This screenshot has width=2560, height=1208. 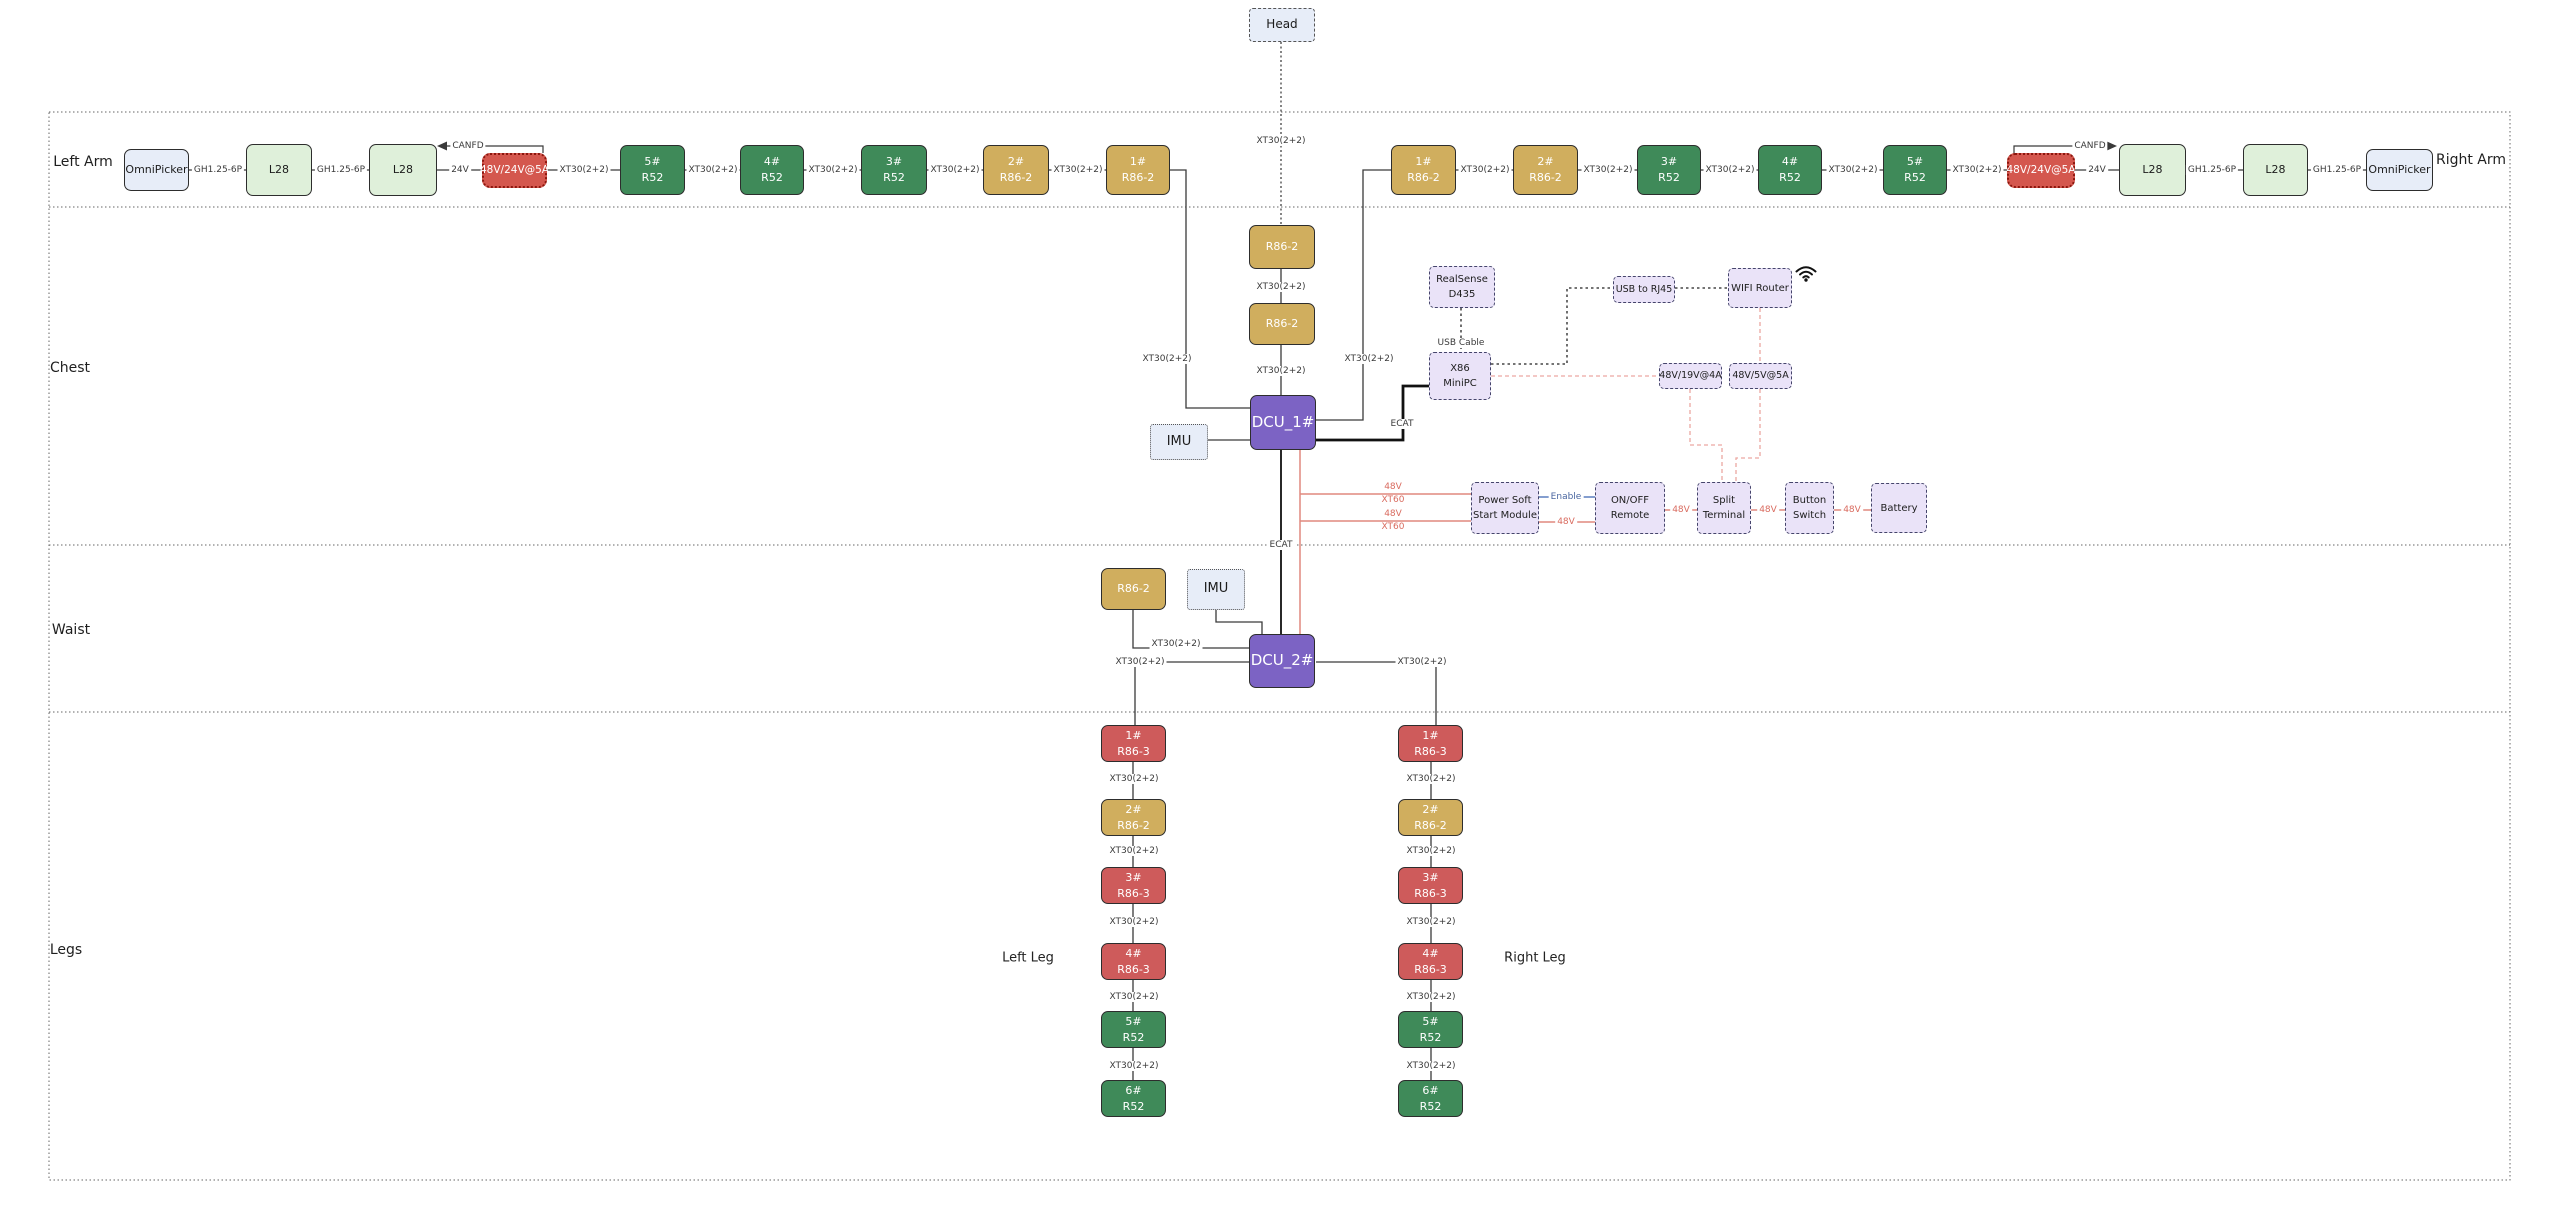 What do you see at coordinates (1423, 170) in the screenshot?
I see `node-right-arm-motor-1: 1# R86-2` at bounding box center [1423, 170].